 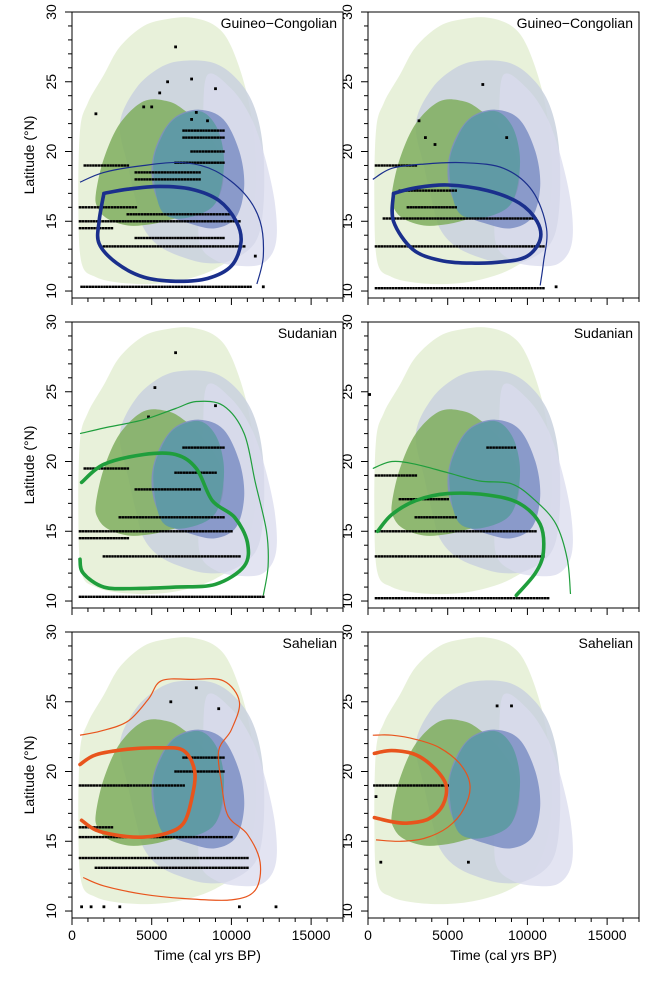 I want to click on y-tick-label: 15, so click(x=347, y=841).